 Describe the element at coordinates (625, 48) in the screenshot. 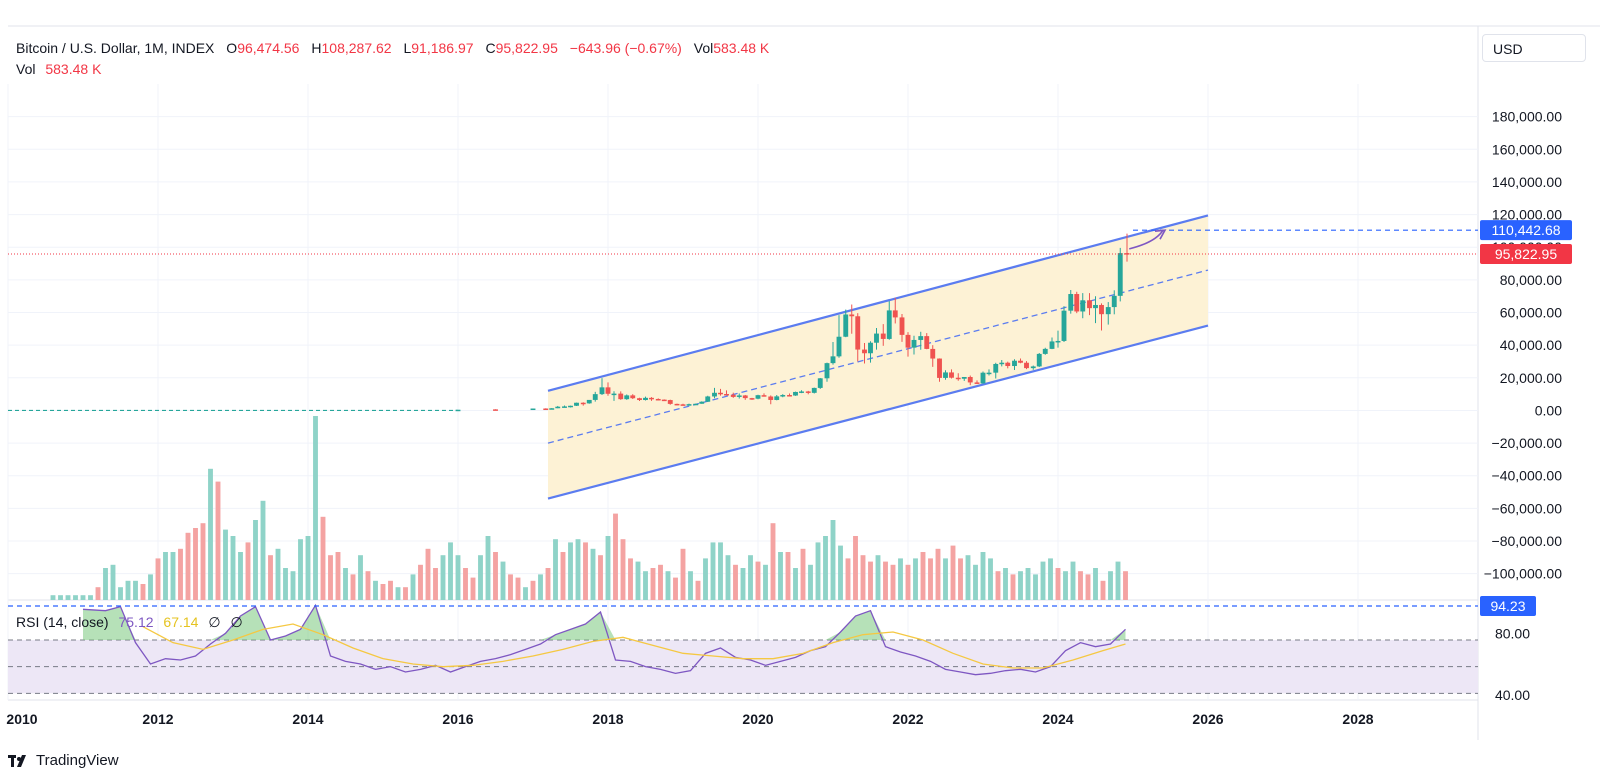

I see `change-value: −643.96 (−0.67%)` at that location.